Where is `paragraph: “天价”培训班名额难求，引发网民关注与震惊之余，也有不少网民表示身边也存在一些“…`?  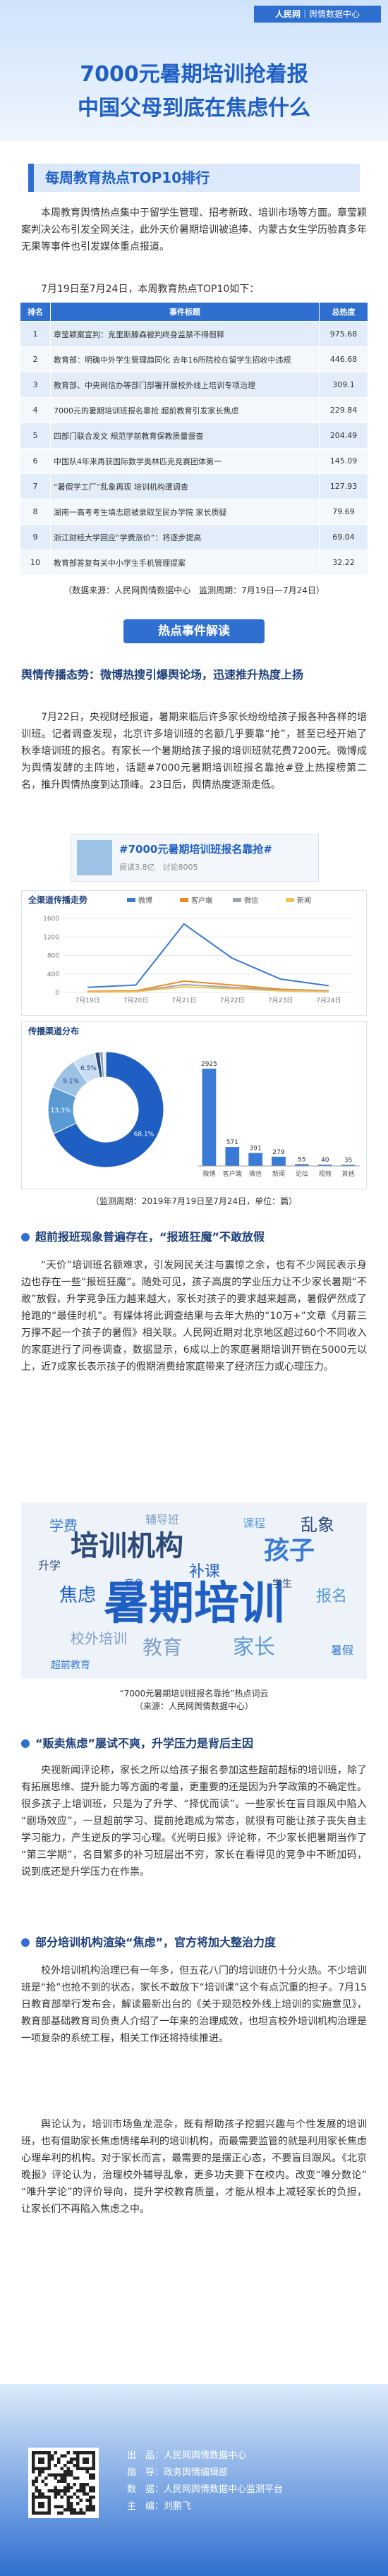 paragraph: “天价”培训班名额难求，引发网民关注与震惊之余，也有不少网民表示身边也存在一些“… is located at coordinates (194, 1316).